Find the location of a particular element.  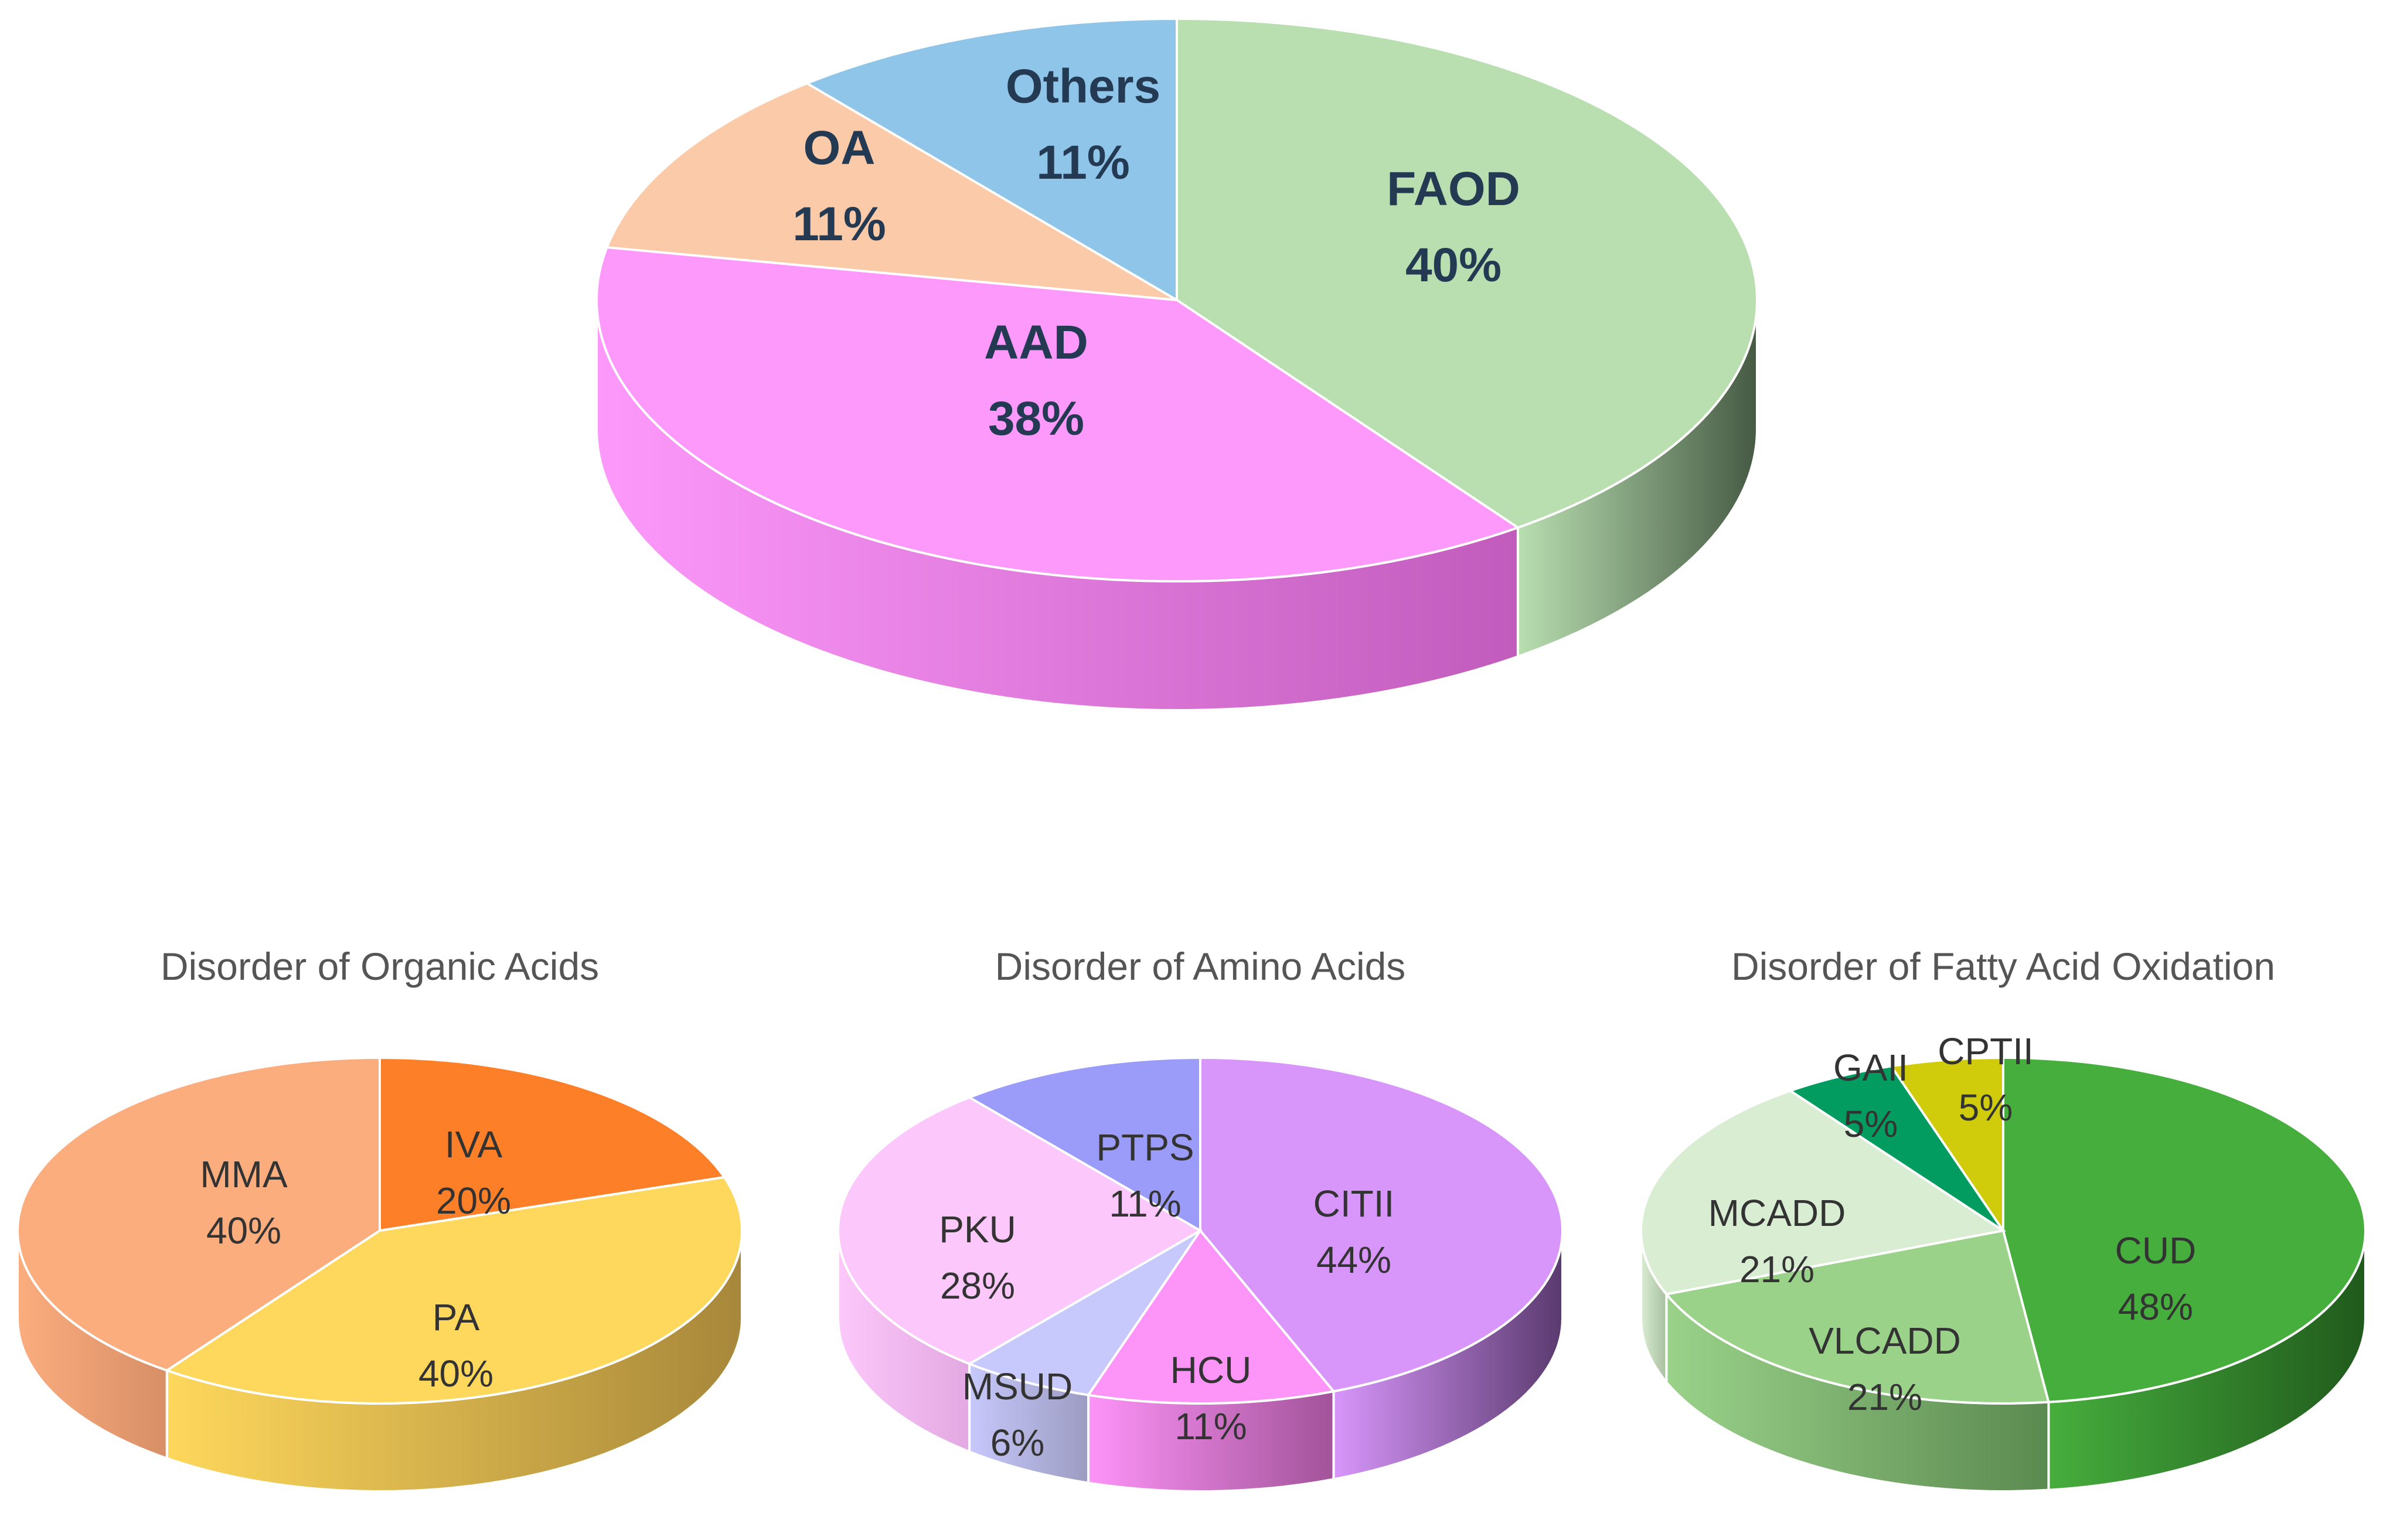

slice-percent-others: 11% is located at coordinates (1083, 162).